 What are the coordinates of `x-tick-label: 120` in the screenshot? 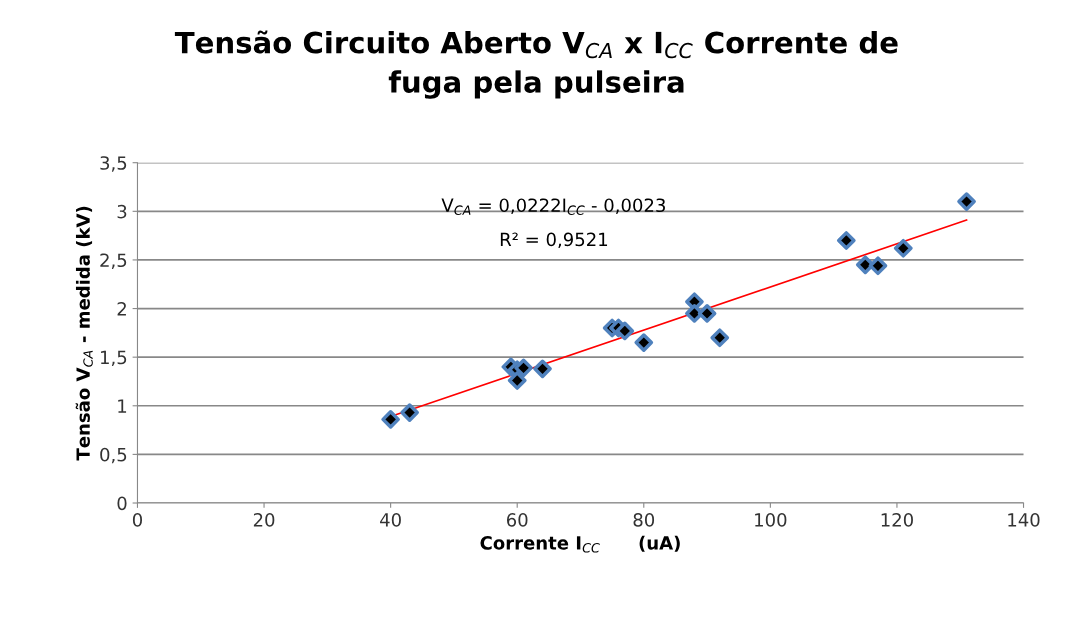 It's located at (897, 520).